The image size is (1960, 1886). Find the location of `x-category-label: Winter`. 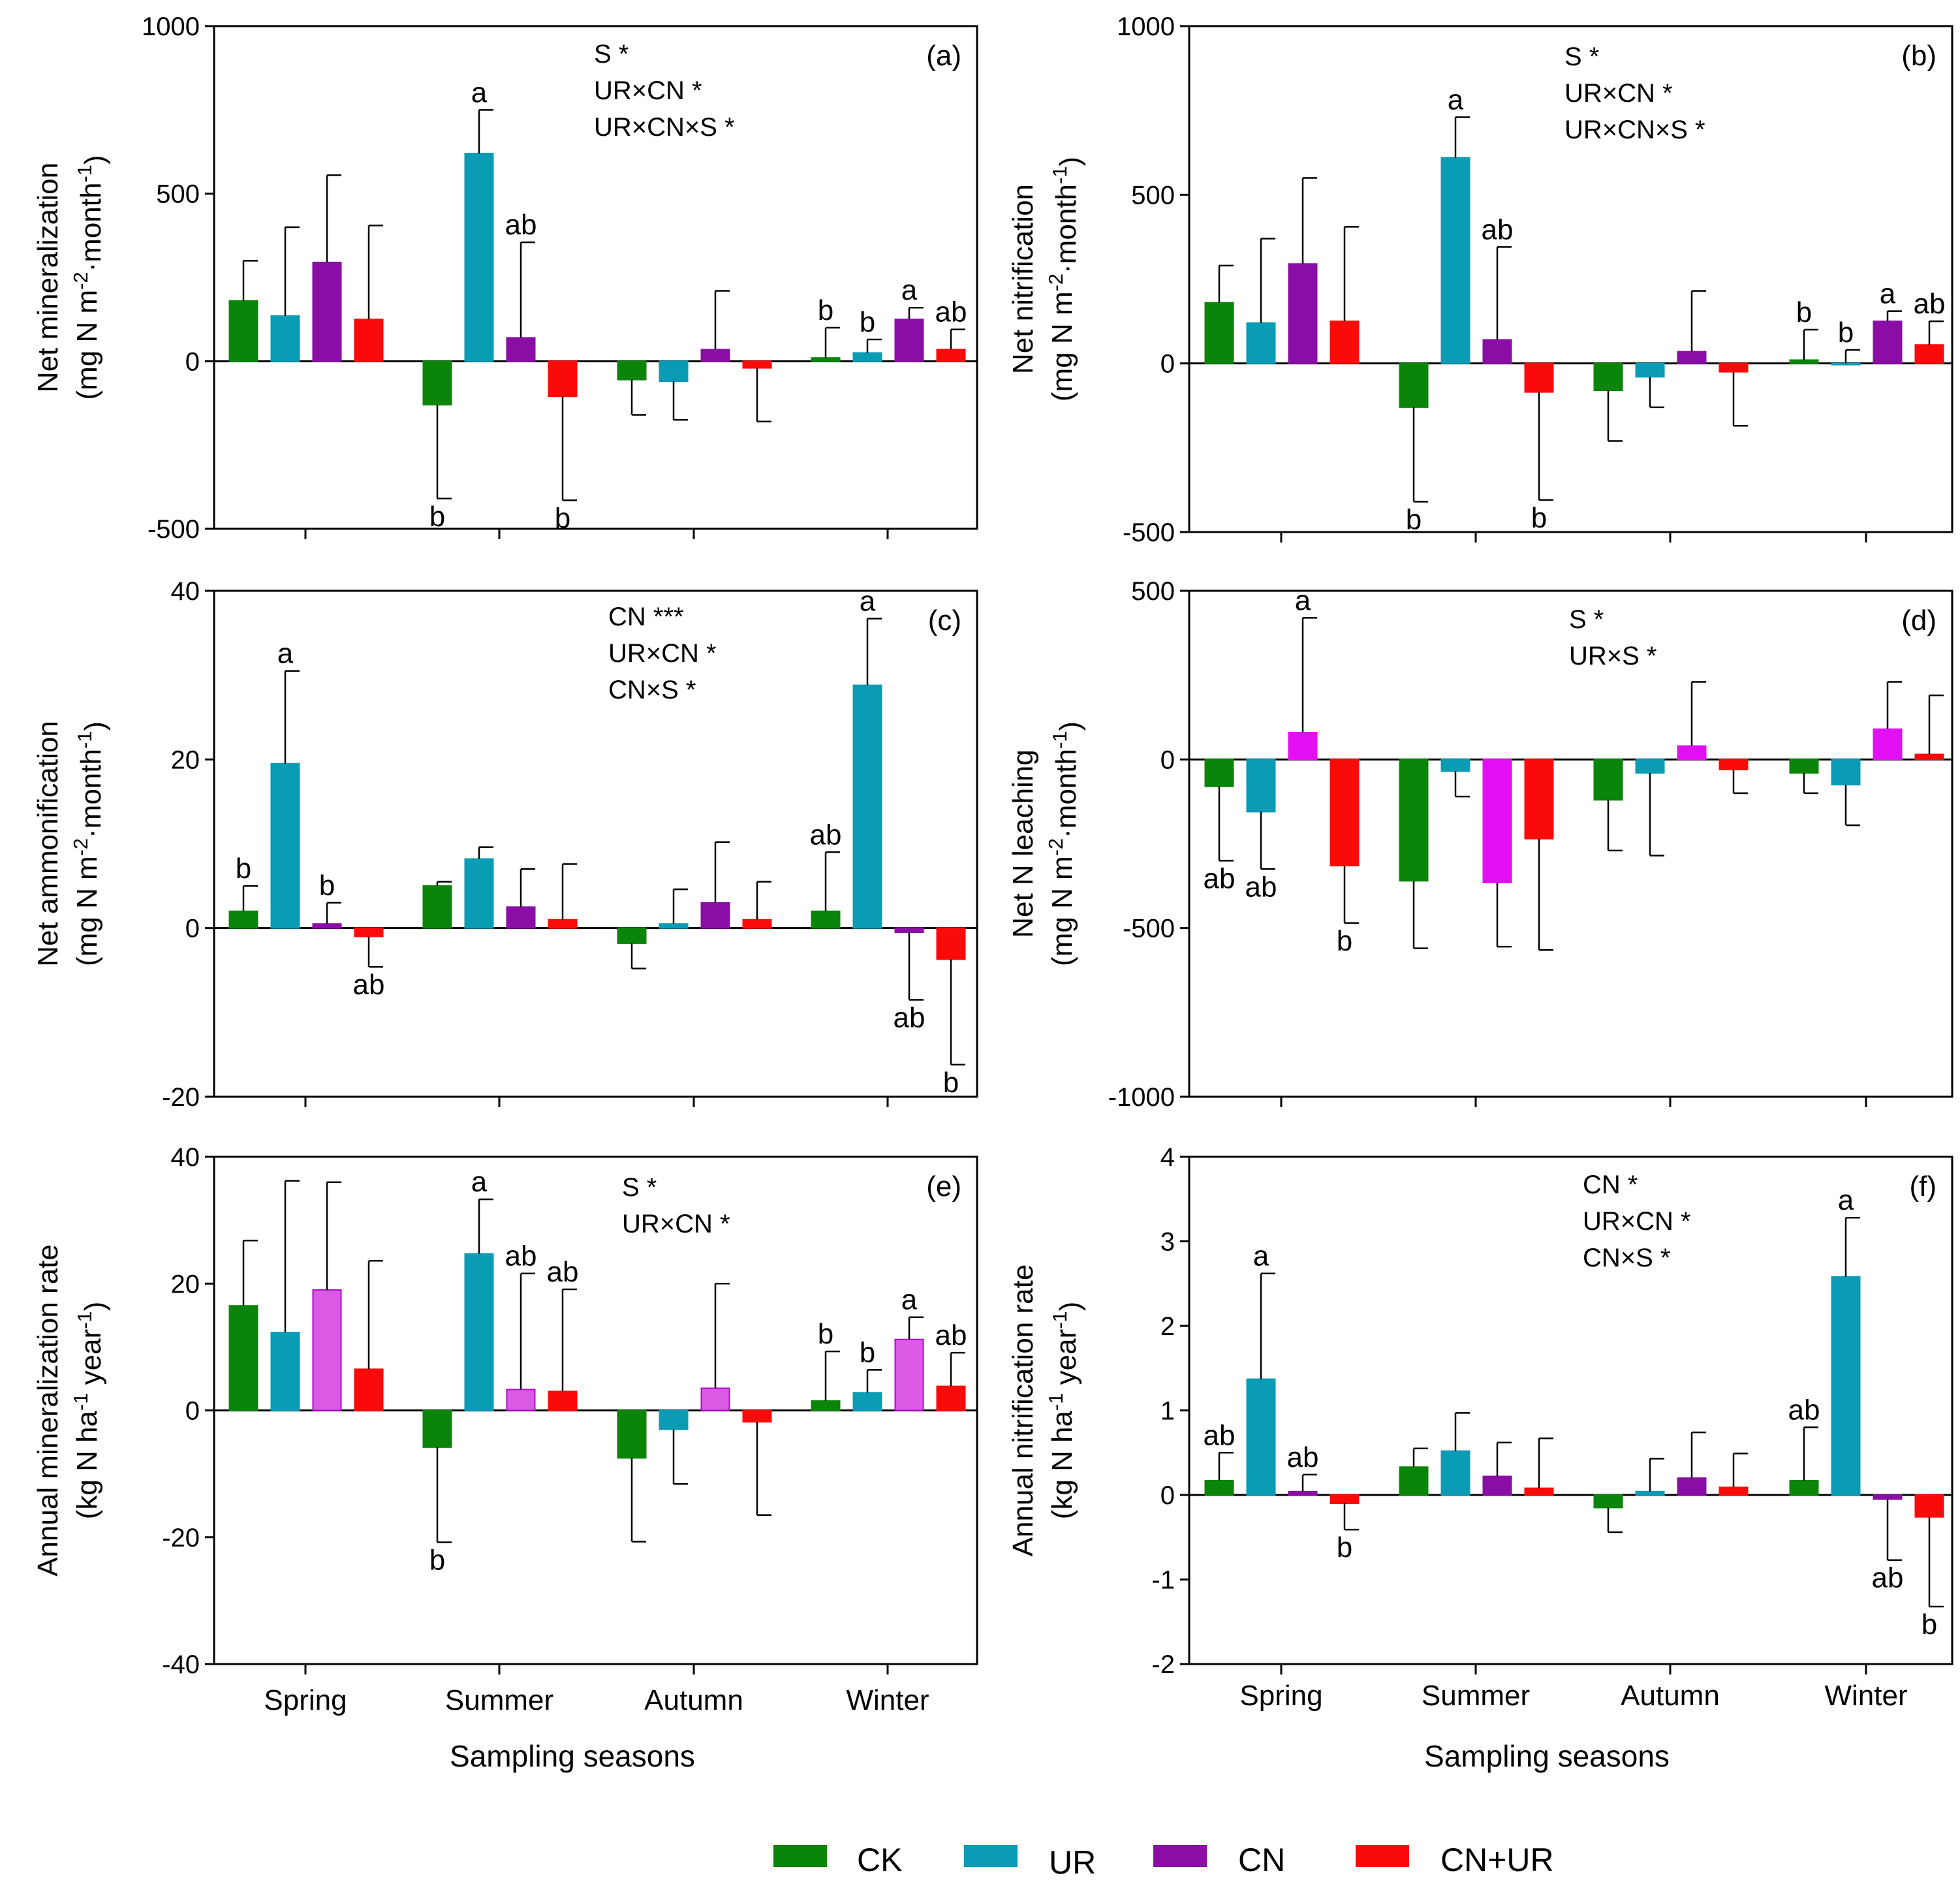

x-category-label: Winter is located at coordinates (1865, 1696).